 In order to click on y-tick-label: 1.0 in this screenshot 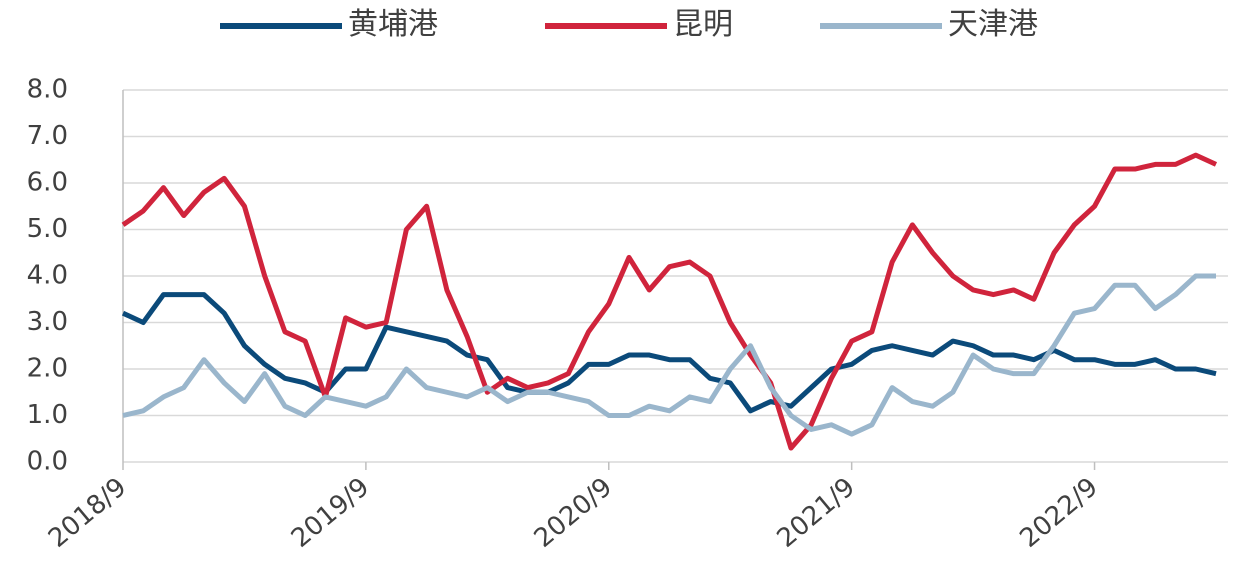, I will do `click(47, 415)`.